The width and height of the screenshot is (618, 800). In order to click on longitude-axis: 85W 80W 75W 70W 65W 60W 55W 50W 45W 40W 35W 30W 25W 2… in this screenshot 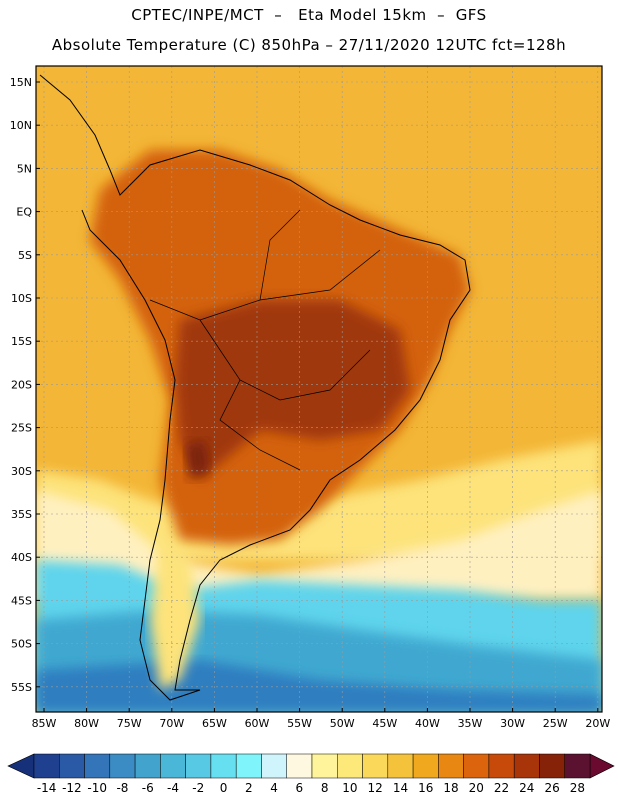, I will do `click(321, 719)`.